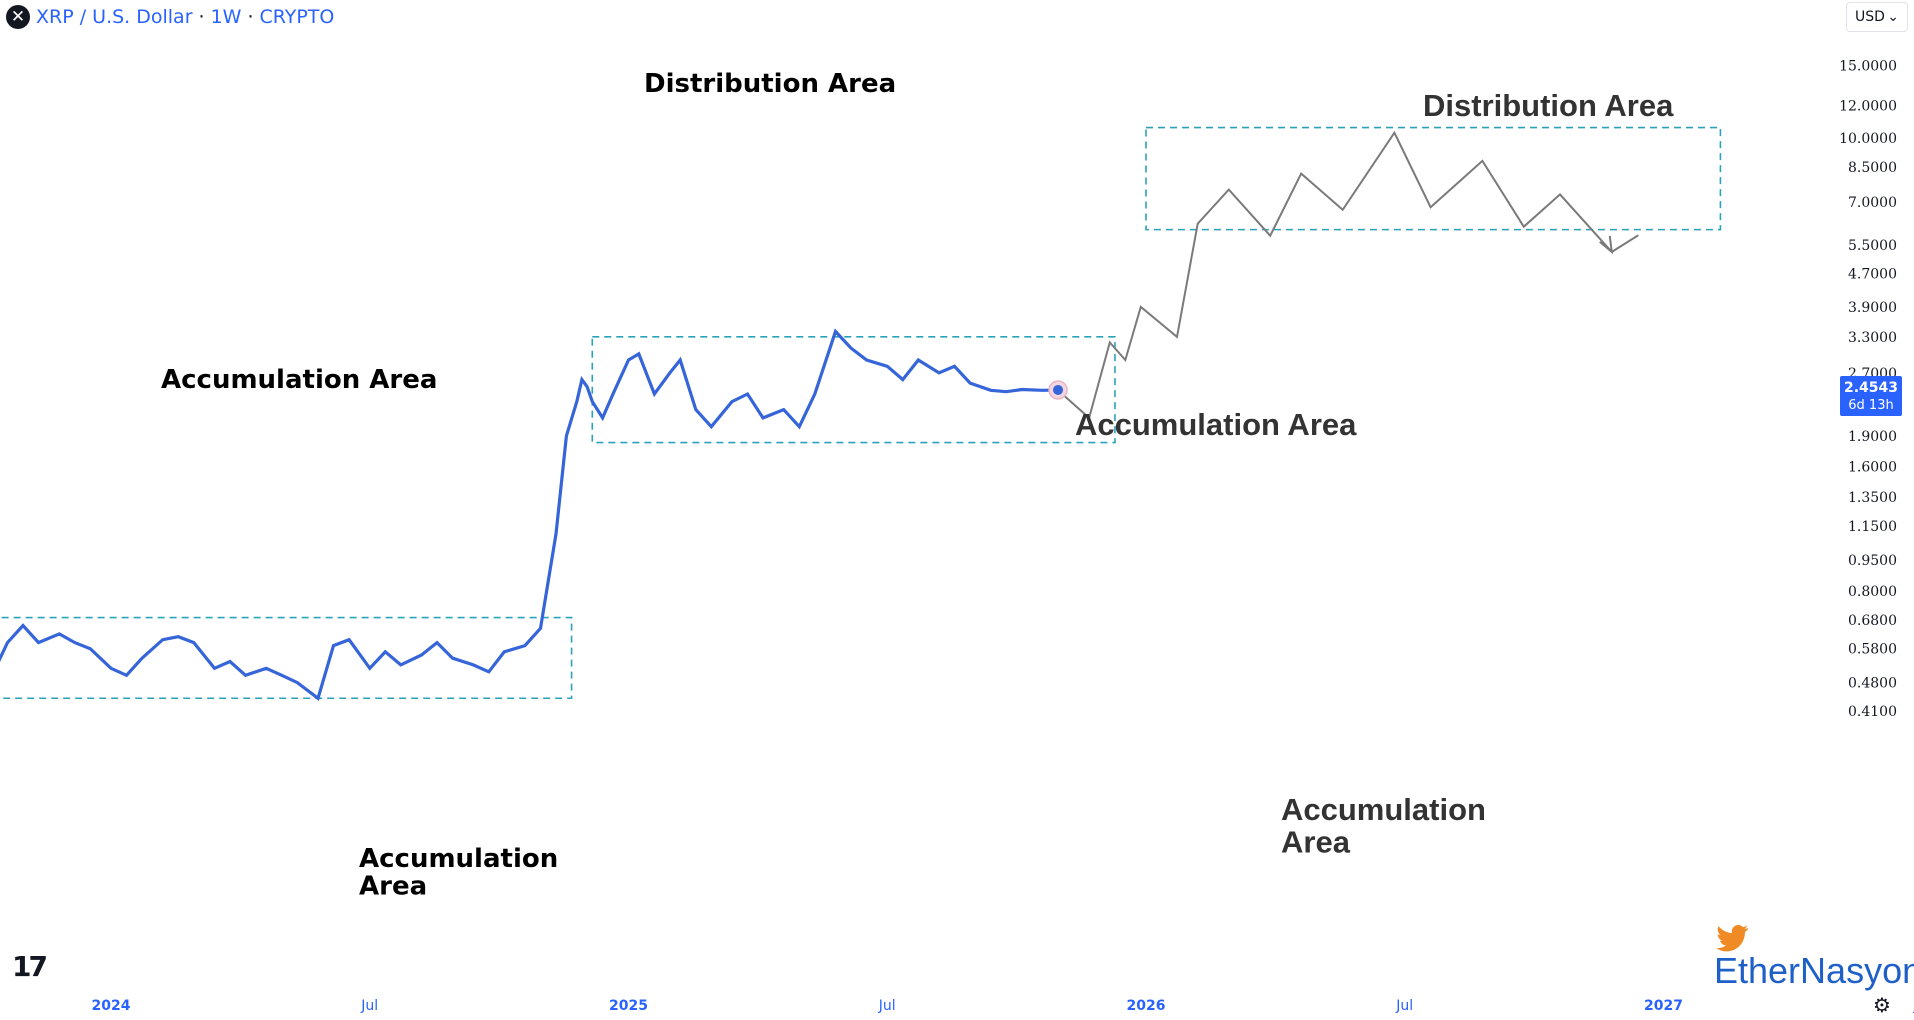 This screenshot has width=1914, height=1020. Describe the element at coordinates (1868, 139) in the screenshot. I see `price-tick-label: 10.0000` at that location.